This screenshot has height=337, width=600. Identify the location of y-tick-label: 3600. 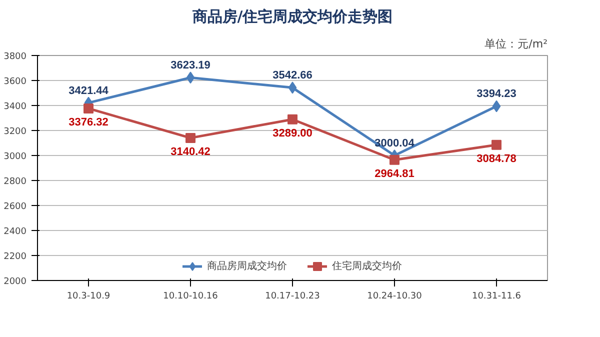
(15, 82).